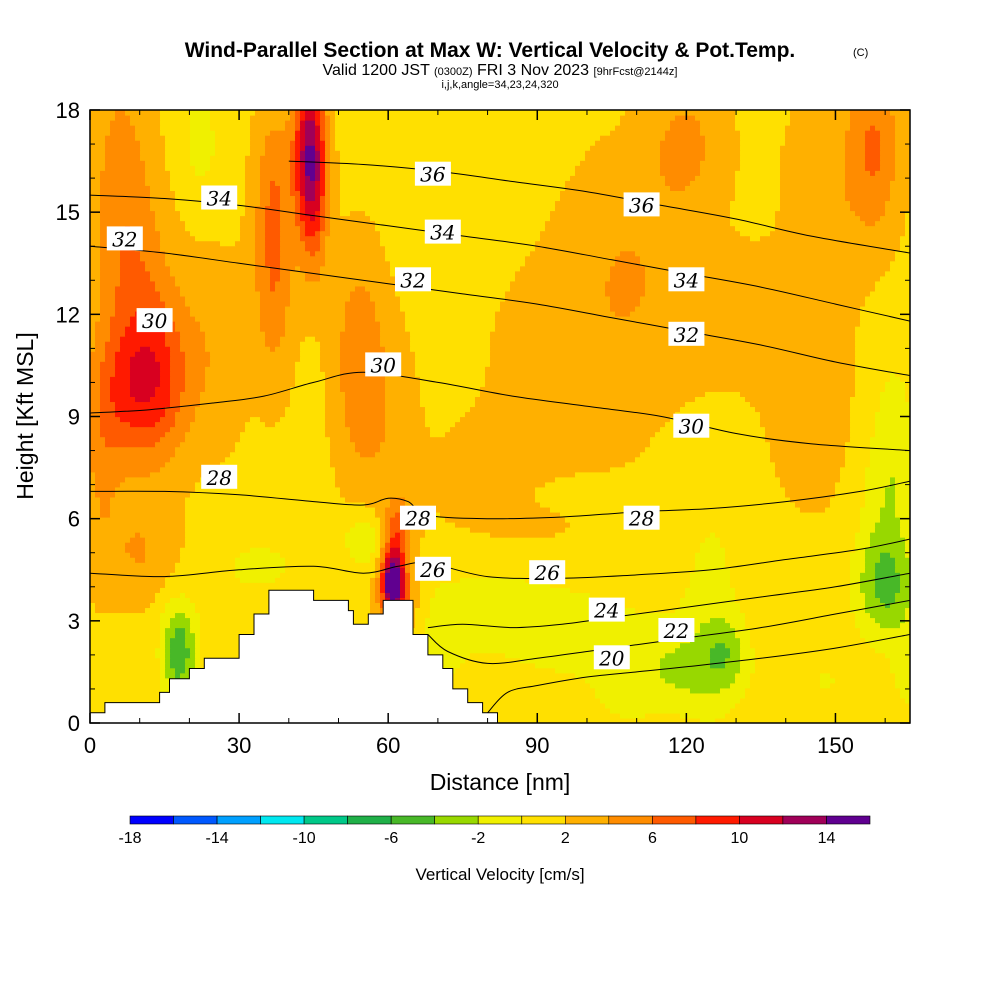 The image size is (1000, 1000). I want to click on contour-label-text: 24, so click(606, 611).